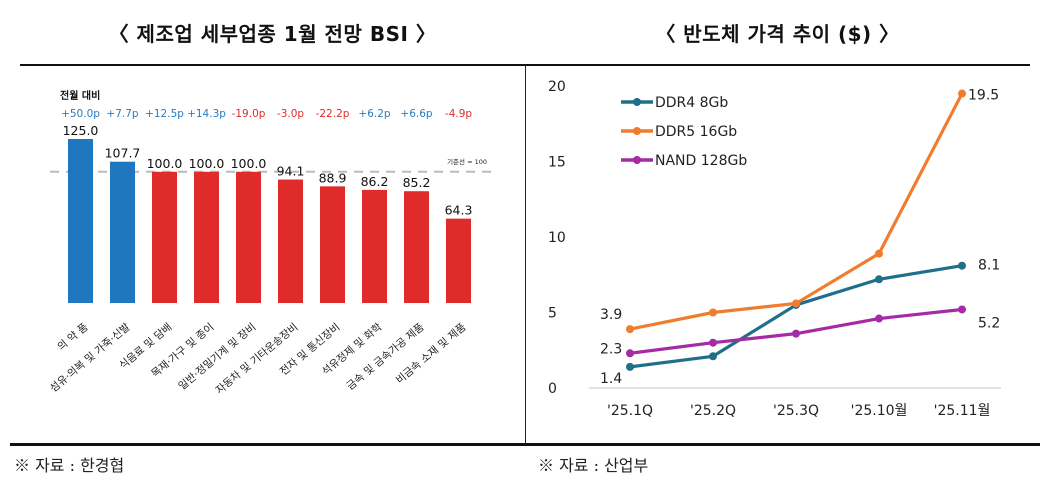 This screenshot has height=490, width=1050. Describe the element at coordinates (713, 411) in the screenshot. I see `x-tick-label: '25.2Q` at that location.